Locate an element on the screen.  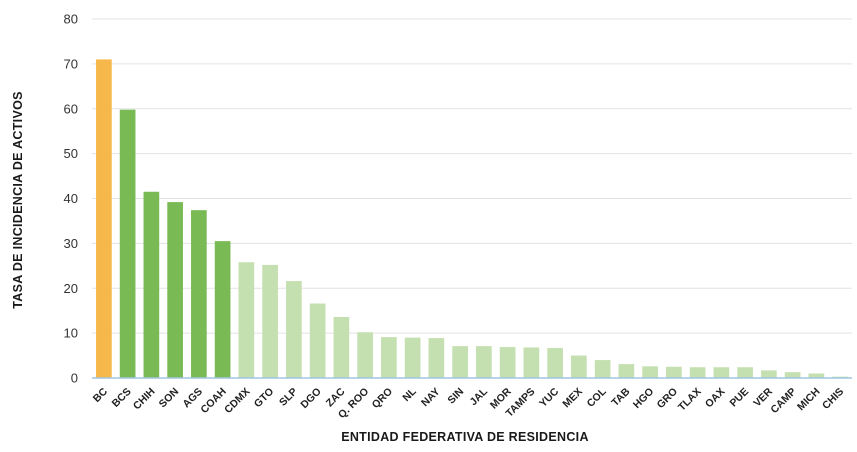
x-tick-label: MEX is located at coordinates (572, 398).